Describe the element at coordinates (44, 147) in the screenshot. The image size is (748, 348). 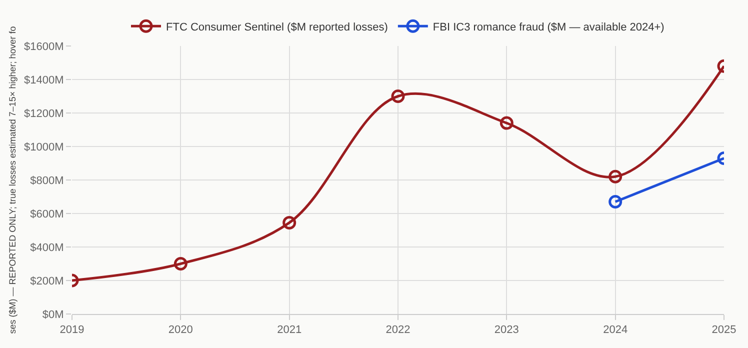
I see `y-tick-label: $1000M` at that location.